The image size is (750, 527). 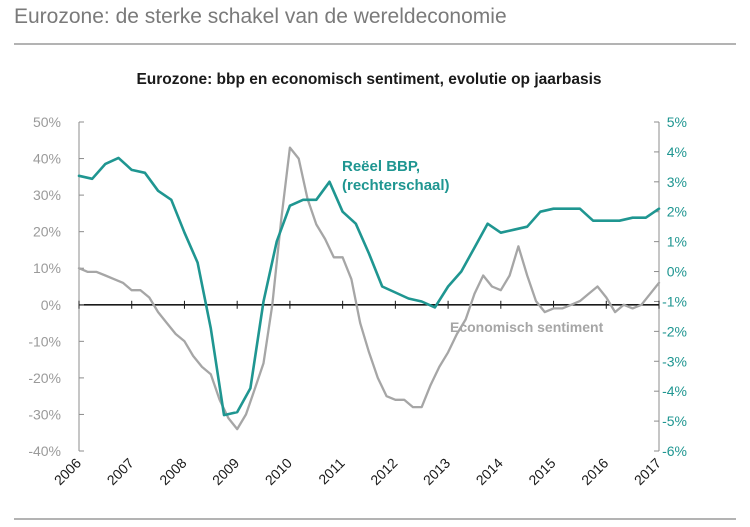 I want to click on right-tick-label: -5%, so click(x=674, y=421).